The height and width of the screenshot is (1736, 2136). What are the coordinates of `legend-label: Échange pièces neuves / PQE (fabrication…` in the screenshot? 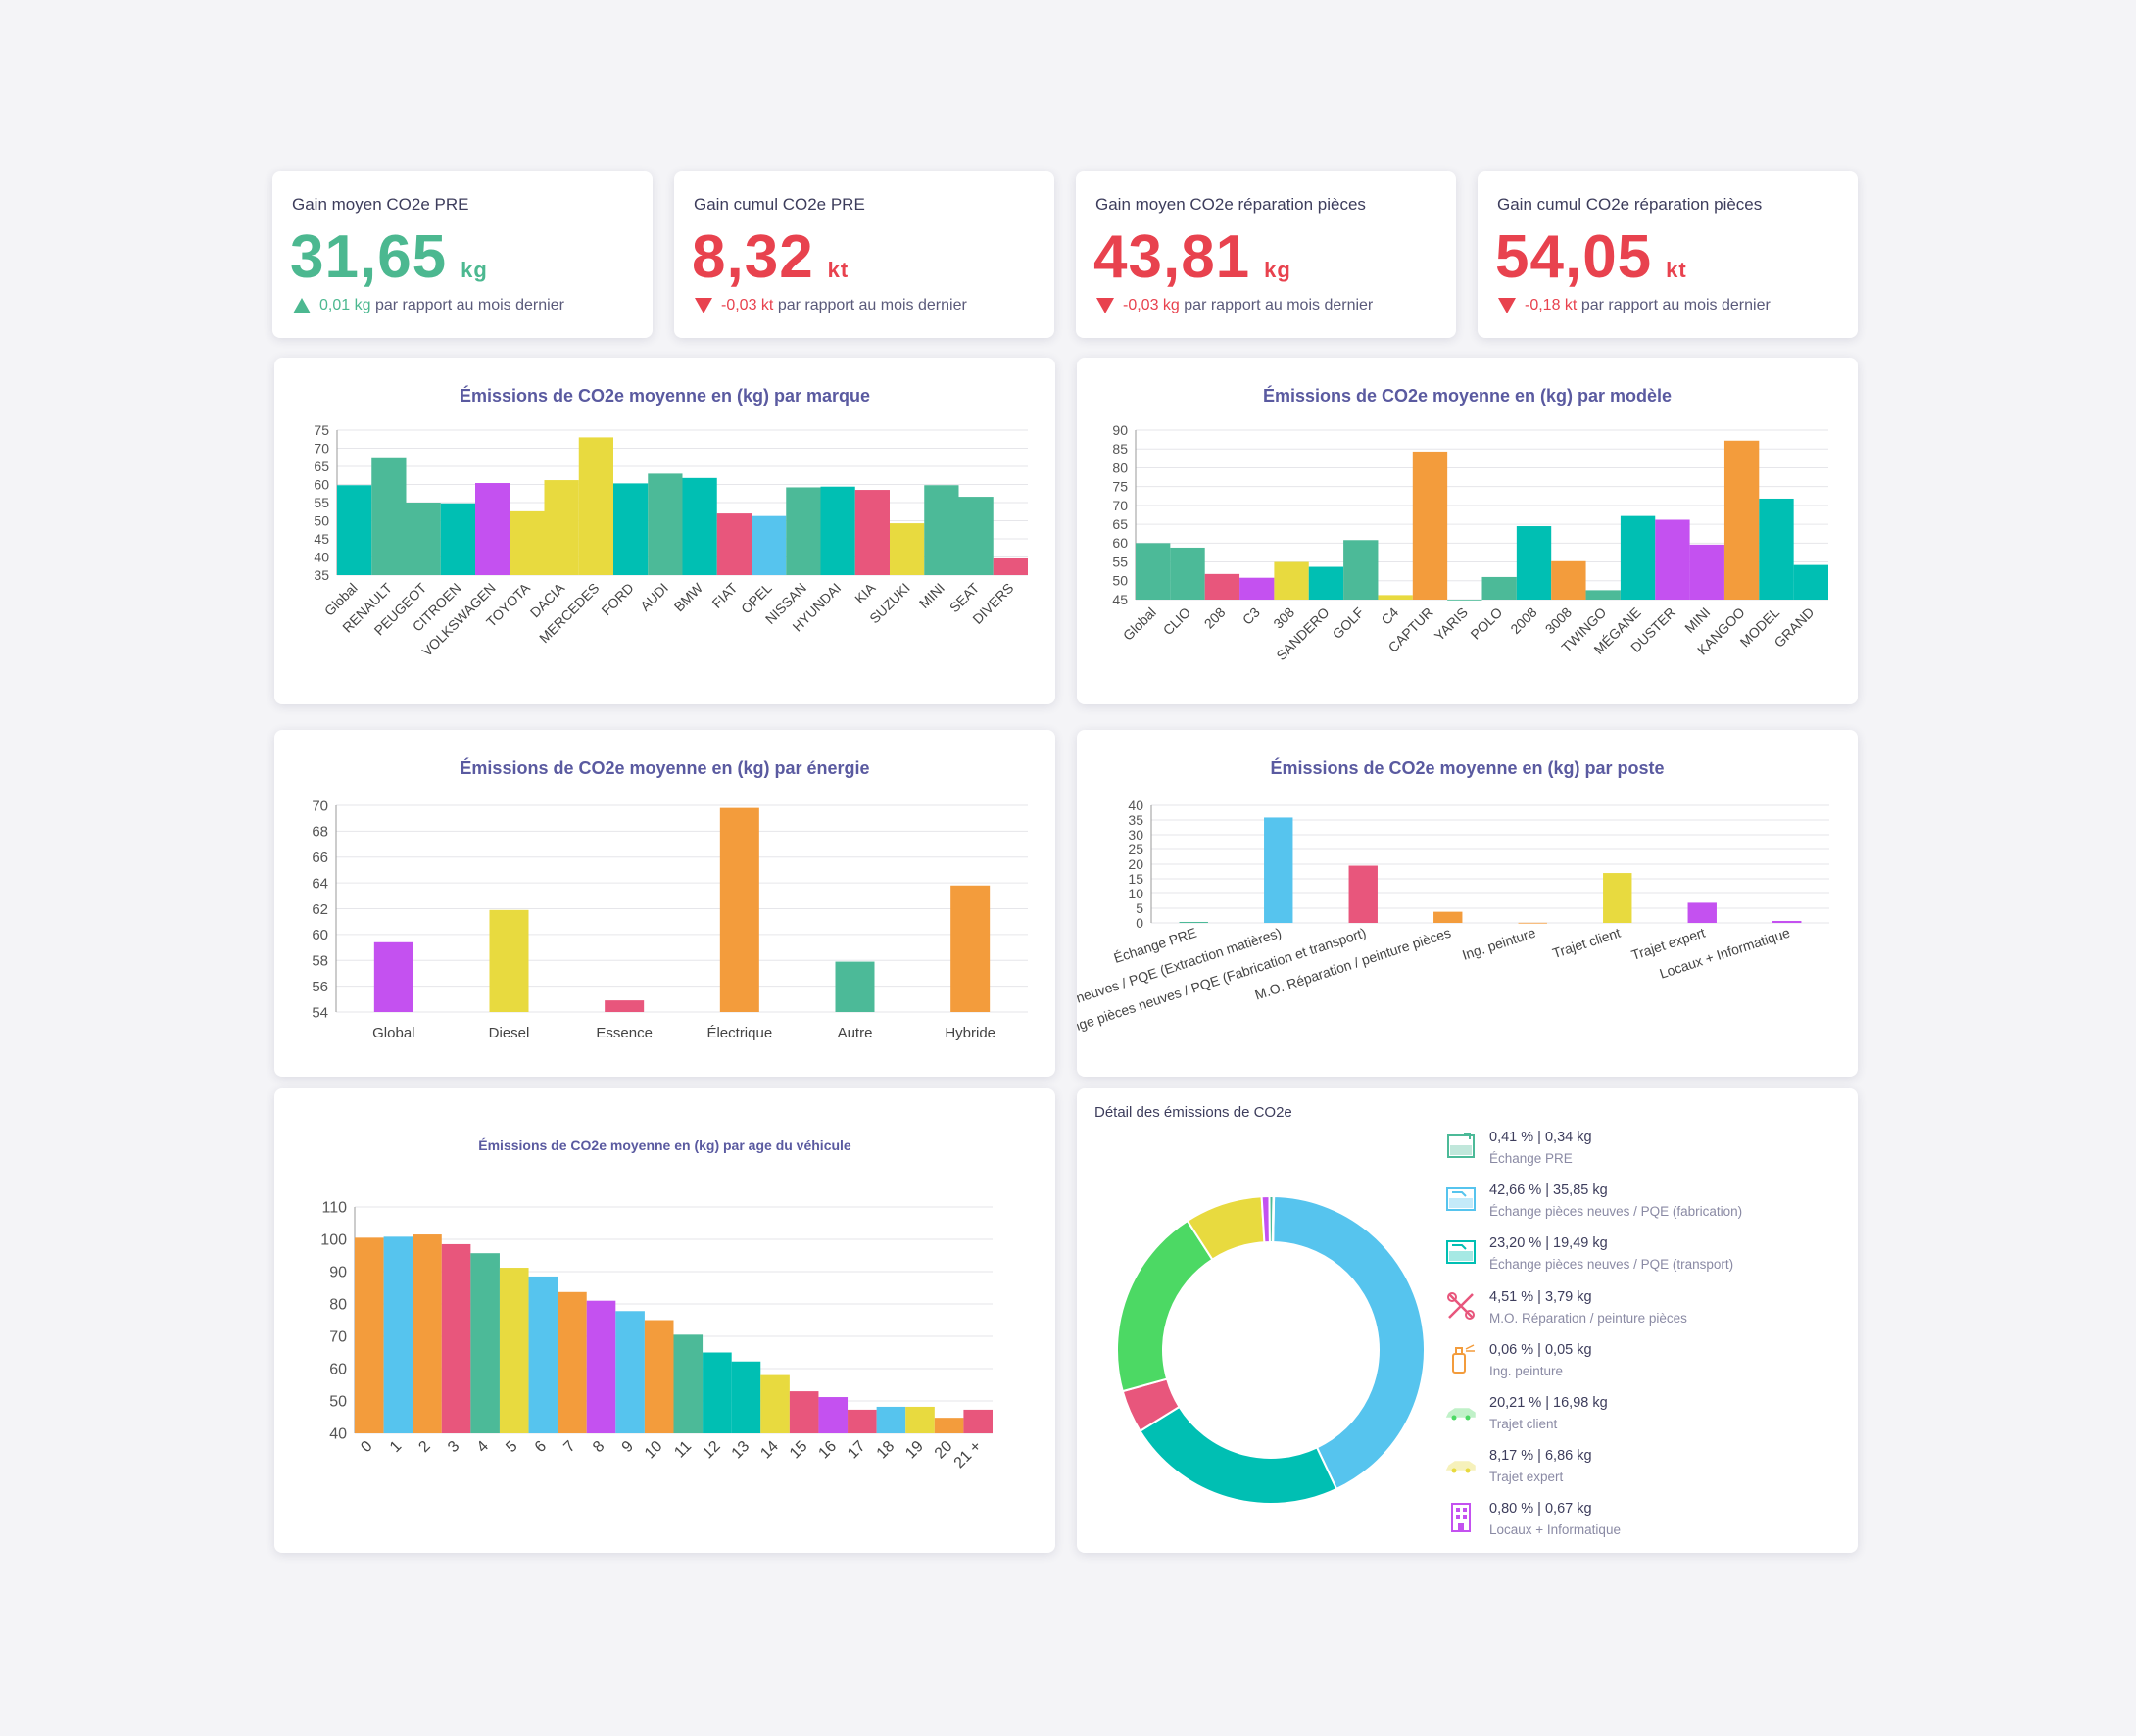 It's located at (1616, 1212).